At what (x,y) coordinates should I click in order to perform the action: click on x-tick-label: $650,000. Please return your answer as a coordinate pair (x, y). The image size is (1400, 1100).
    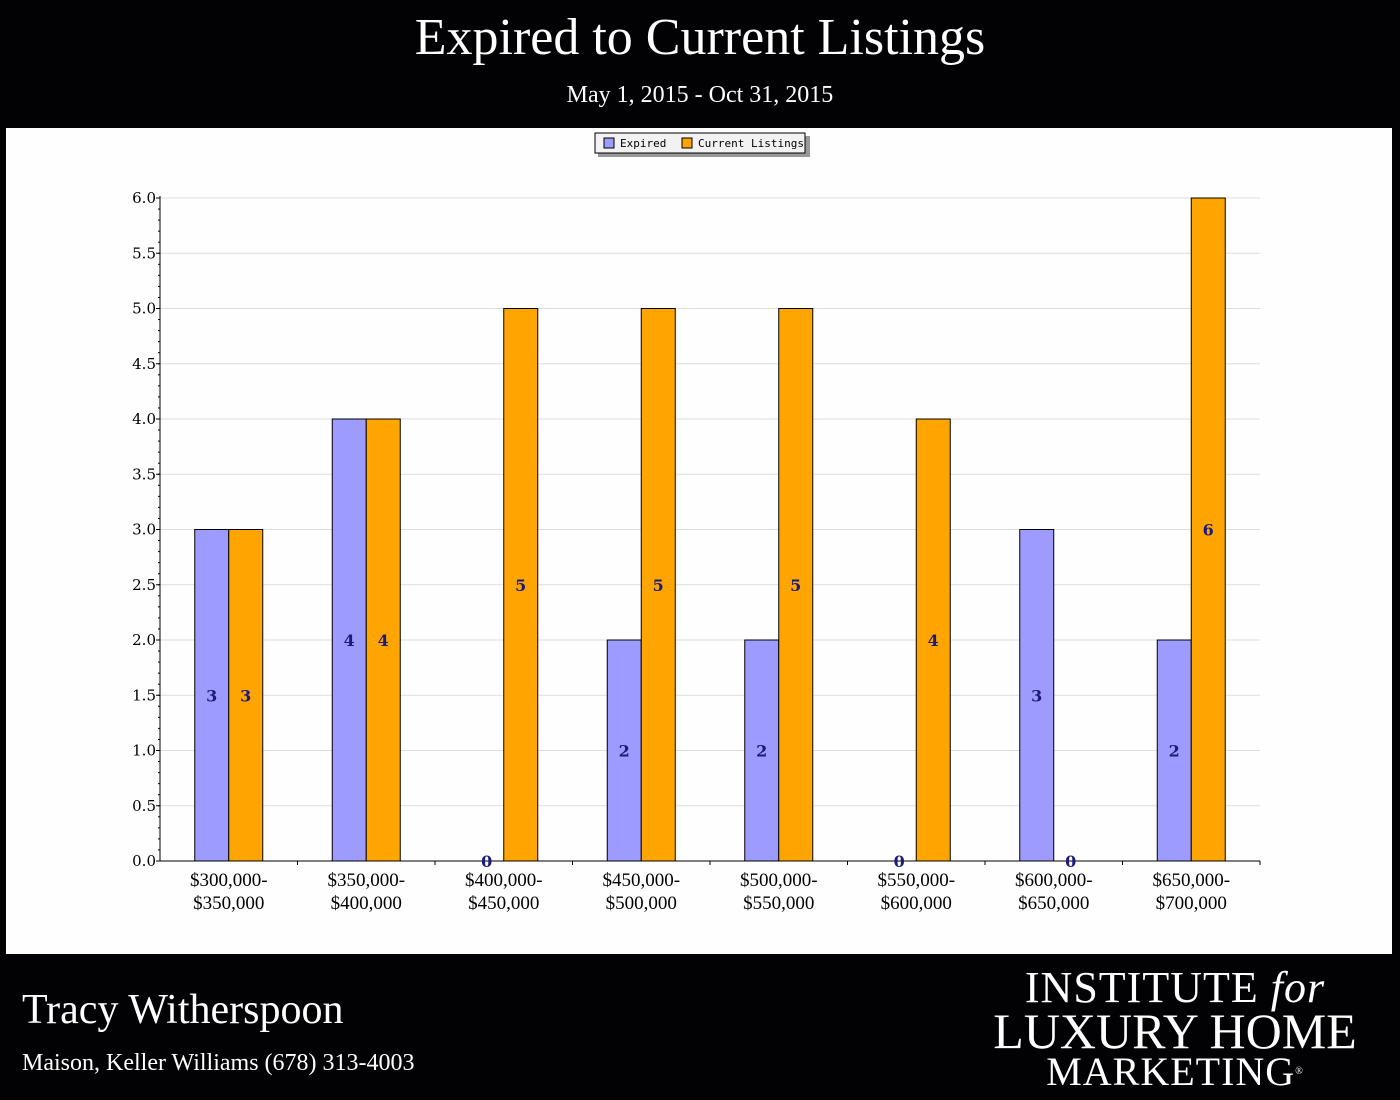
    Looking at the image, I should click on (1053, 903).